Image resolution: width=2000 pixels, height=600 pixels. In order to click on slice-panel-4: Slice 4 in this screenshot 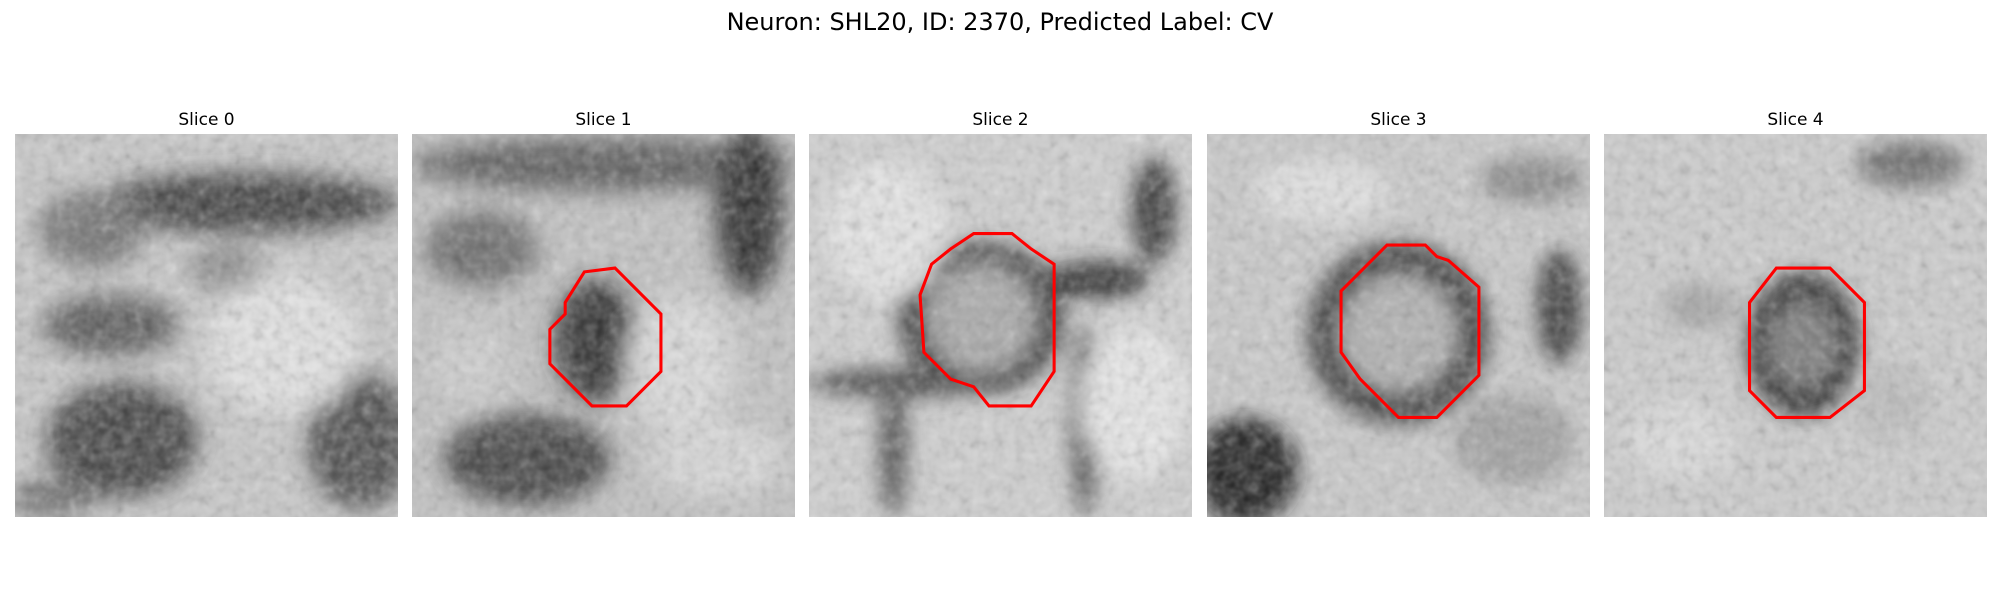, I will do `click(1795, 314)`.